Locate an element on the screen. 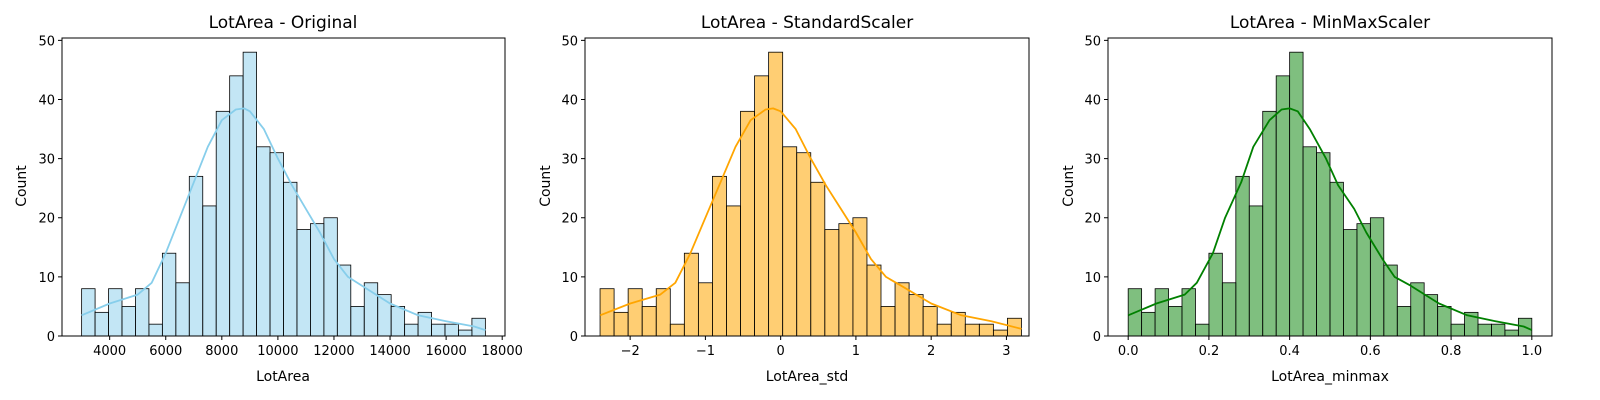  x-tick-label: 0.6 is located at coordinates (1370, 351).